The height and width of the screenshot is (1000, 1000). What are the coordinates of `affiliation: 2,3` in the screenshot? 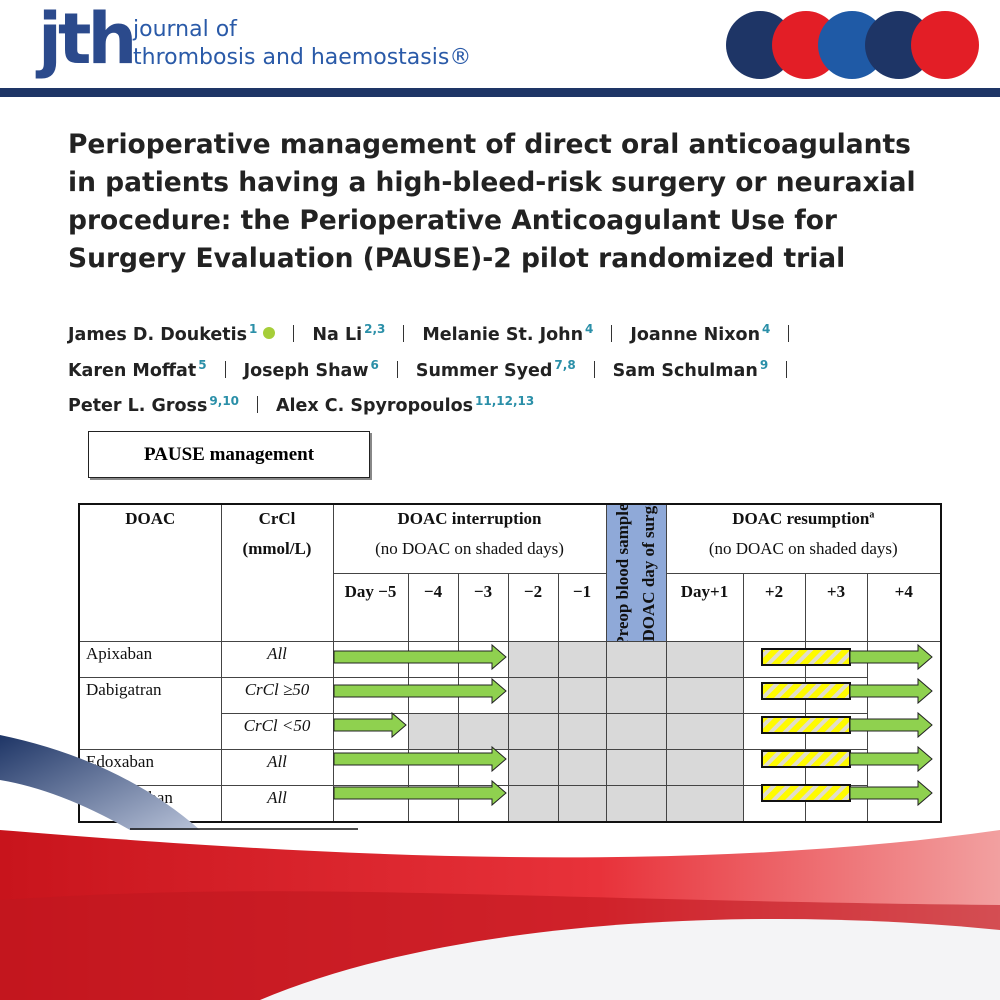 It's located at (375, 329).